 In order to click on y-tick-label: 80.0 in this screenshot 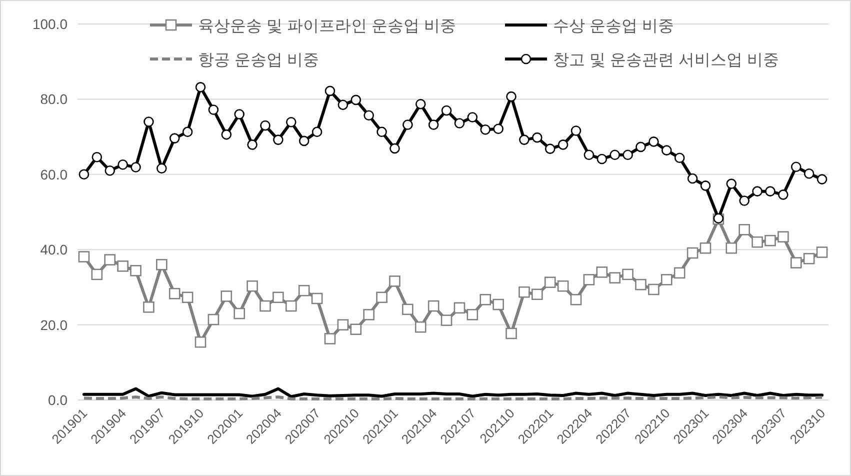, I will do `click(54, 99)`.